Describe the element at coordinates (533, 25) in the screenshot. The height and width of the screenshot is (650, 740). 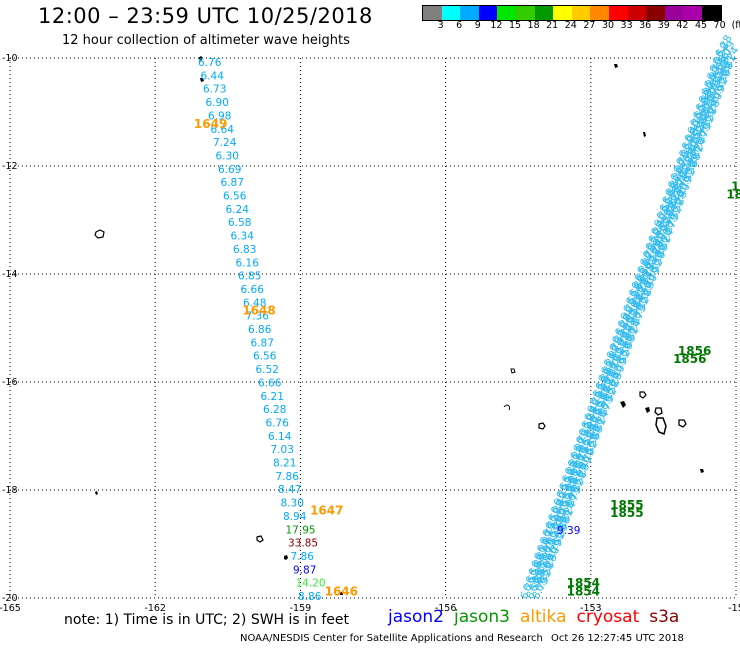
I see `colorbar-tick-label: 18` at that location.